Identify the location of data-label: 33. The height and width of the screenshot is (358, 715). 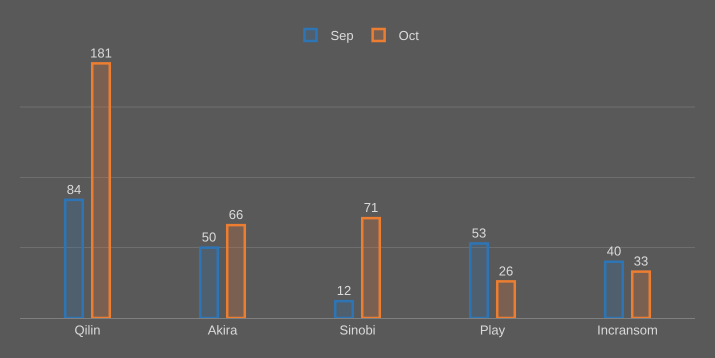
(641, 261).